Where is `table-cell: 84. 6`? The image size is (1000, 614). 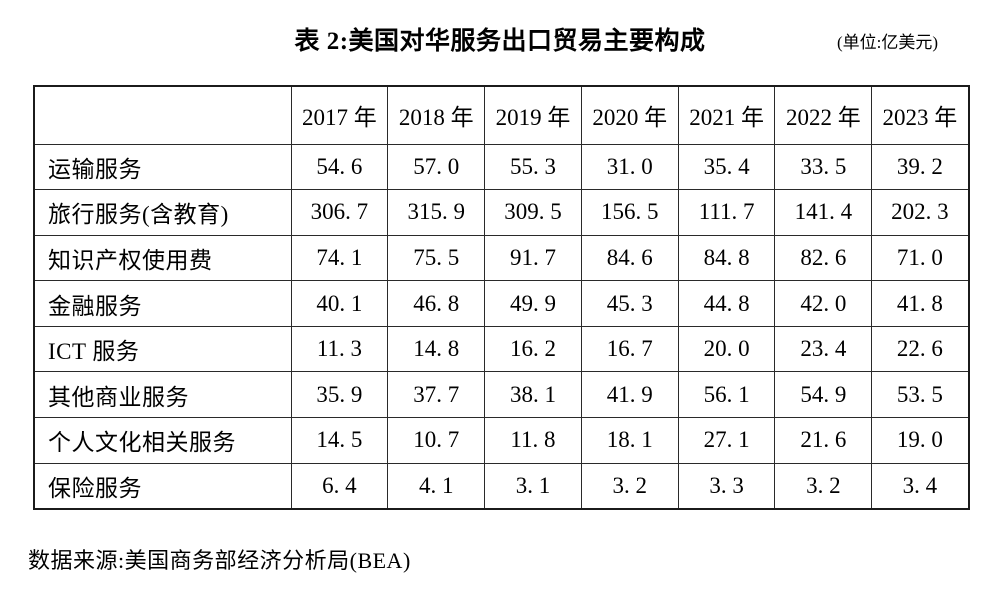
table-cell: 84. 6 is located at coordinates (629, 258).